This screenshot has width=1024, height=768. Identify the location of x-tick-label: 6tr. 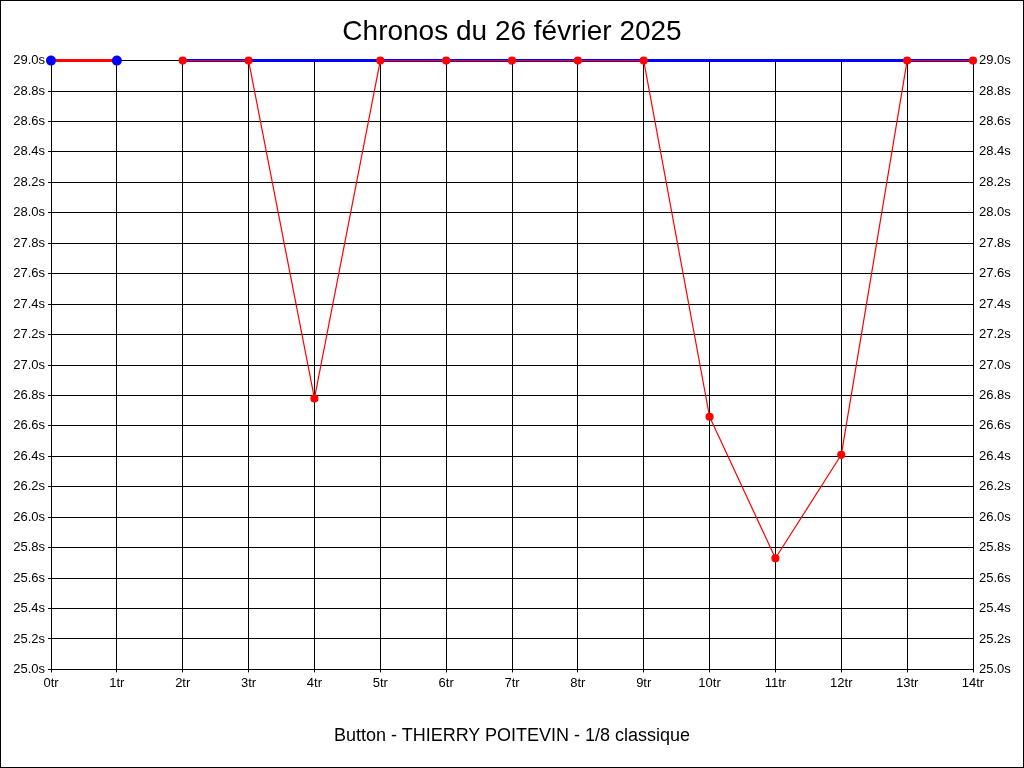
(446, 682).